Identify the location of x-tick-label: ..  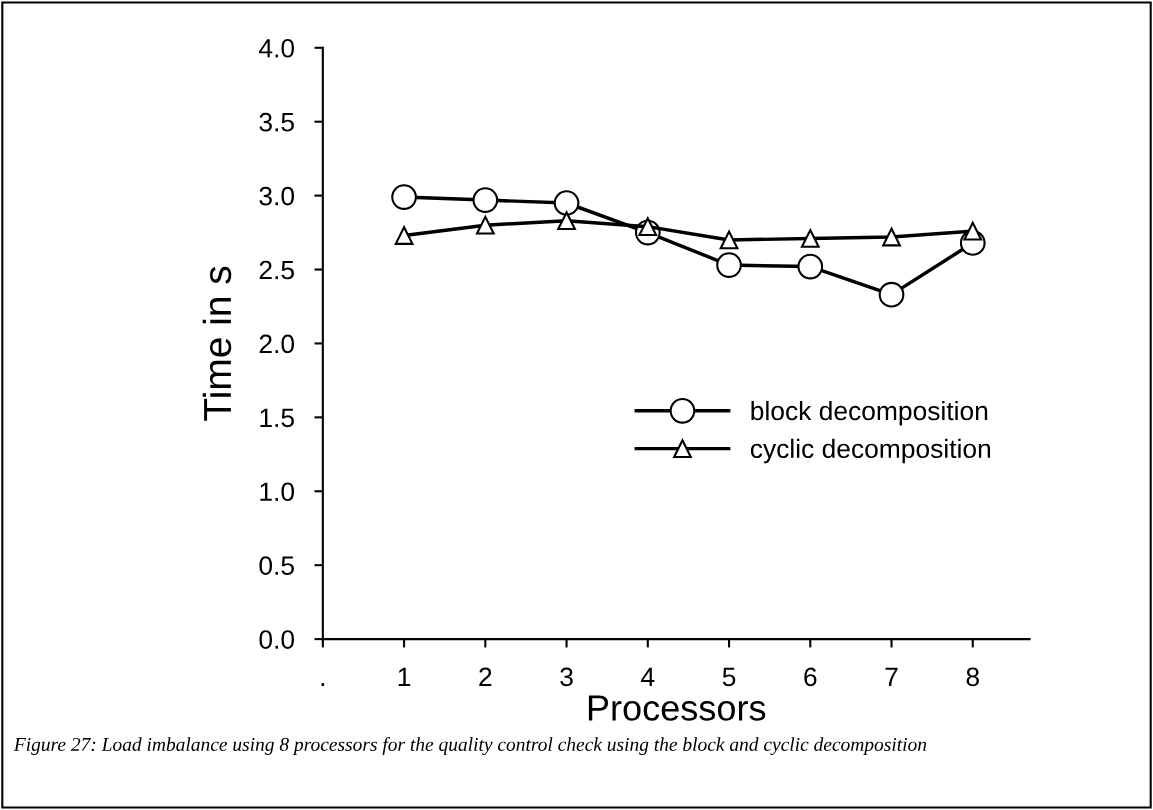
(323, 684).